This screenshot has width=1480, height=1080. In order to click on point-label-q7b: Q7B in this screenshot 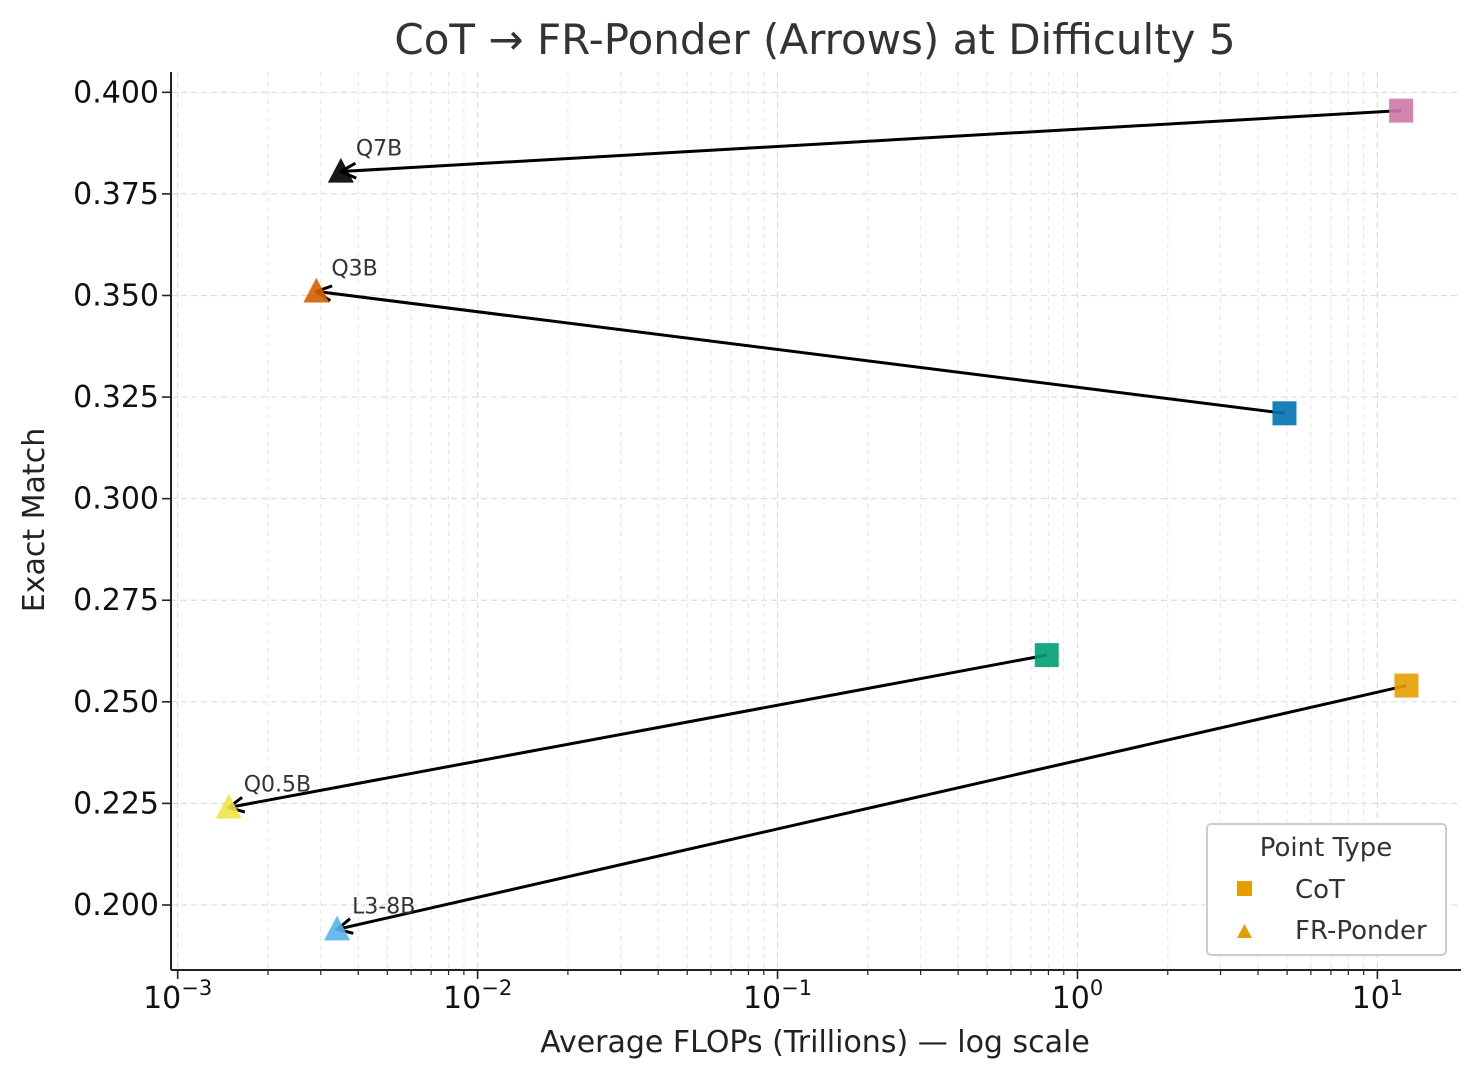, I will do `click(379, 149)`.